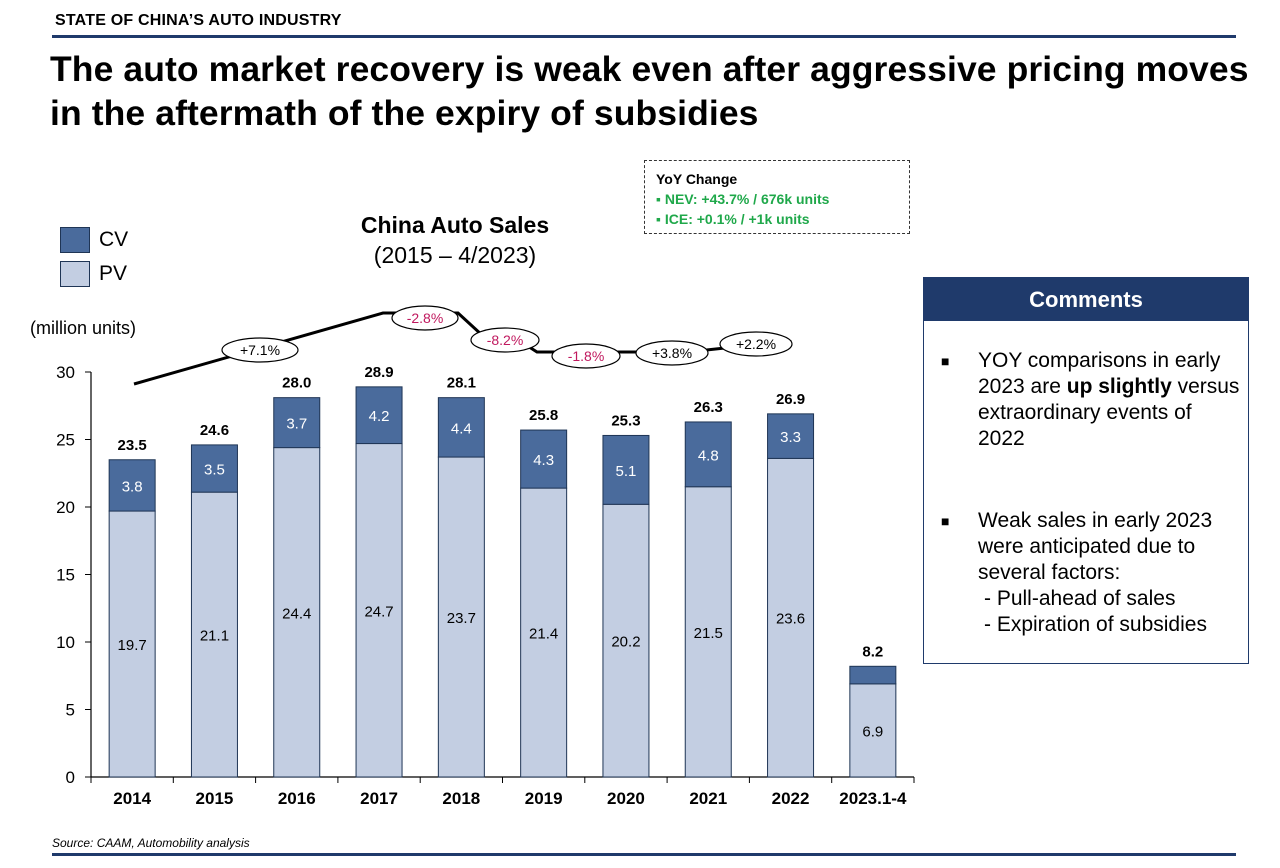 The width and height of the screenshot is (1280, 868). What do you see at coordinates (672, 353) in the screenshot?
I see `yoy-change-label: +3.8%` at bounding box center [672, 353].